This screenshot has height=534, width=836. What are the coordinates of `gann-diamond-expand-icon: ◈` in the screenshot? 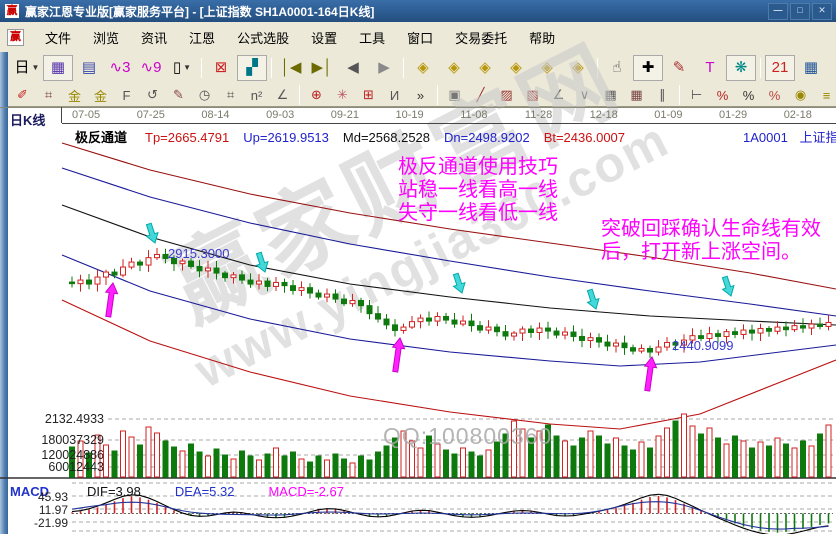 It's located at (485, 68).